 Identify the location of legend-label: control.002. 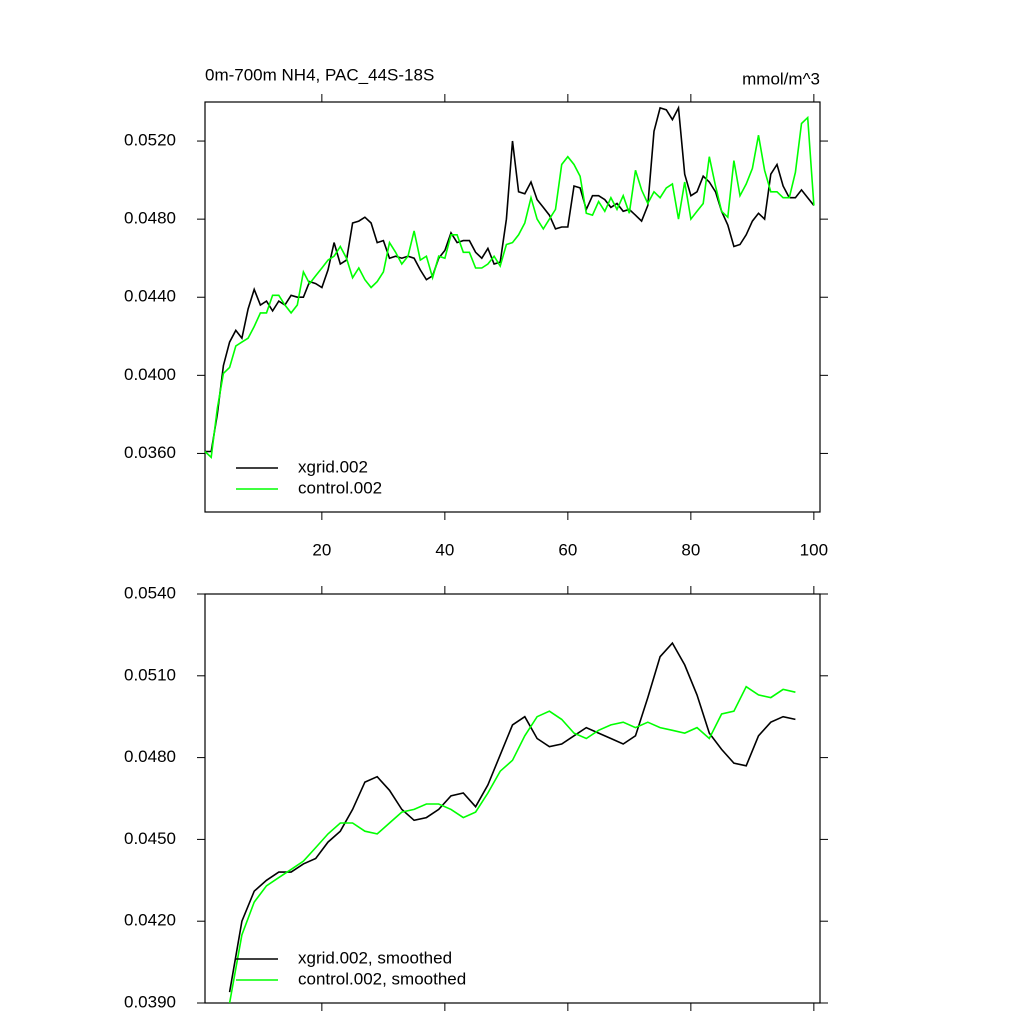
(340, 487).